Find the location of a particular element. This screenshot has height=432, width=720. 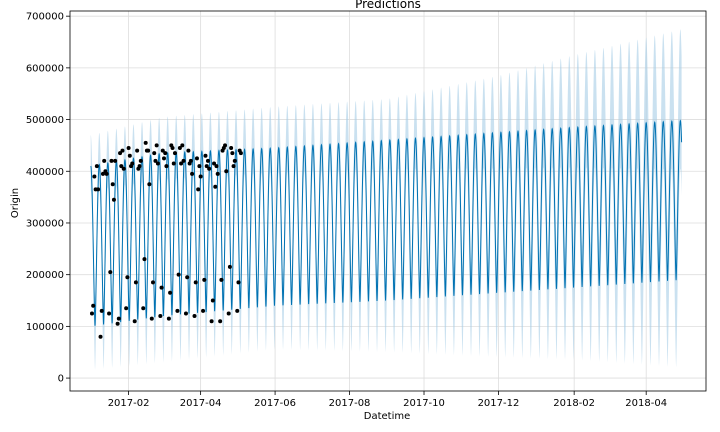

x-tick-label: 2017-06 is located at coordinates (275, 403).